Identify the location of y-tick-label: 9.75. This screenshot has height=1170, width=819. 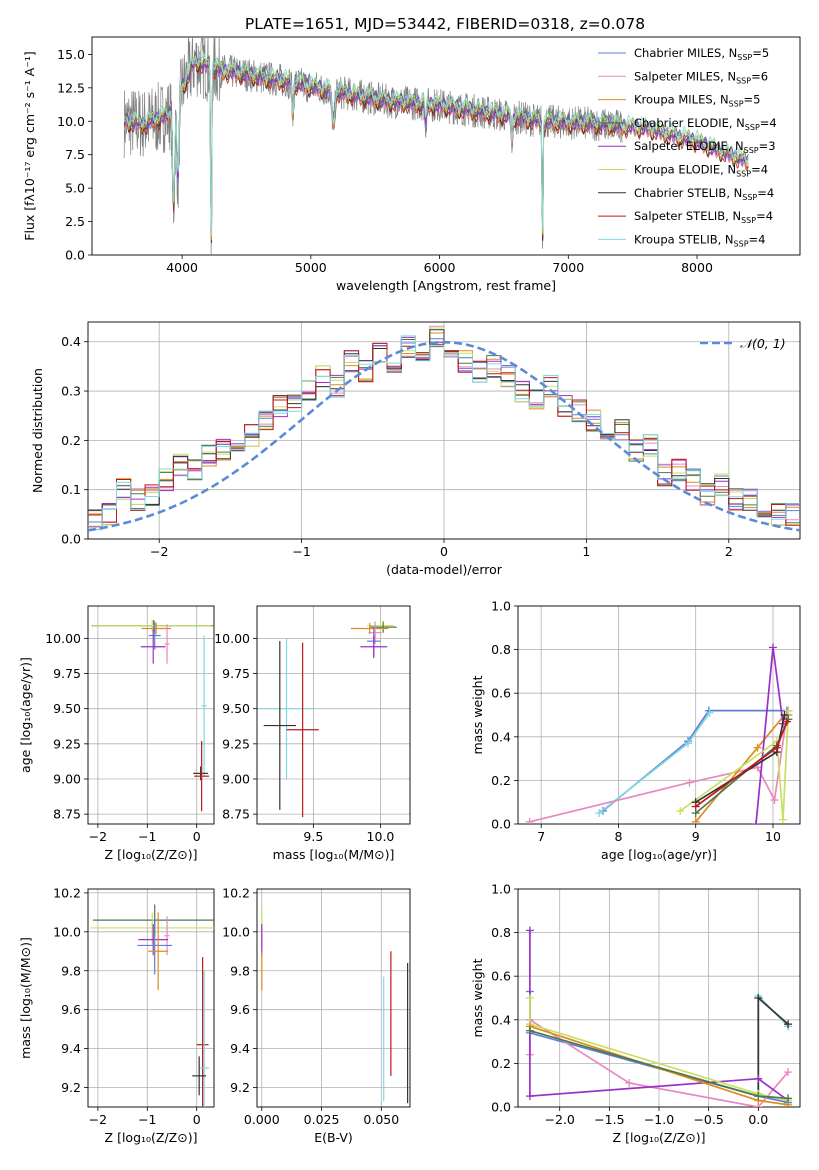
(67, 673).